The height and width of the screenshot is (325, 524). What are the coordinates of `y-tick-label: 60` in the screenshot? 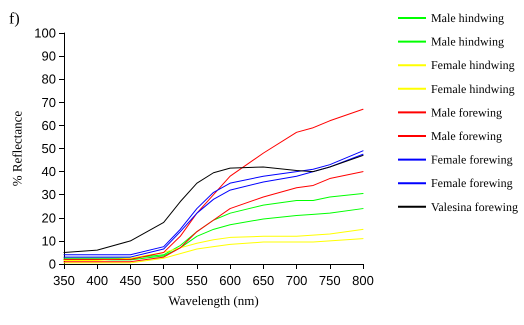 It's located at (49, 125).